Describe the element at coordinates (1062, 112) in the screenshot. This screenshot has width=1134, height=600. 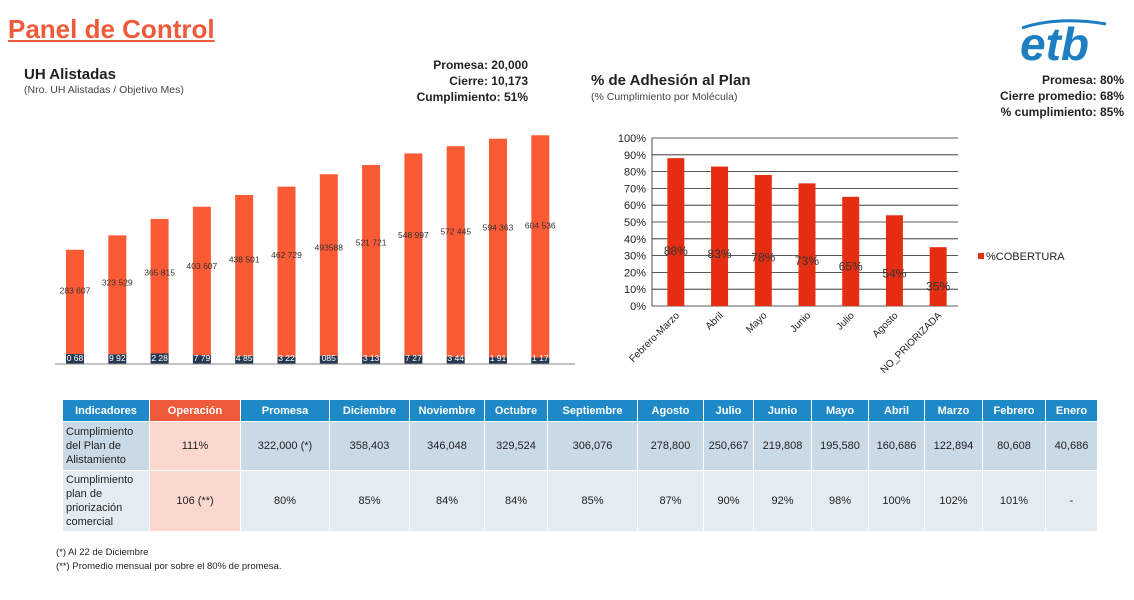
I see `right-kpi-cumplimiento: % cumplimiento: 85%` at that location.